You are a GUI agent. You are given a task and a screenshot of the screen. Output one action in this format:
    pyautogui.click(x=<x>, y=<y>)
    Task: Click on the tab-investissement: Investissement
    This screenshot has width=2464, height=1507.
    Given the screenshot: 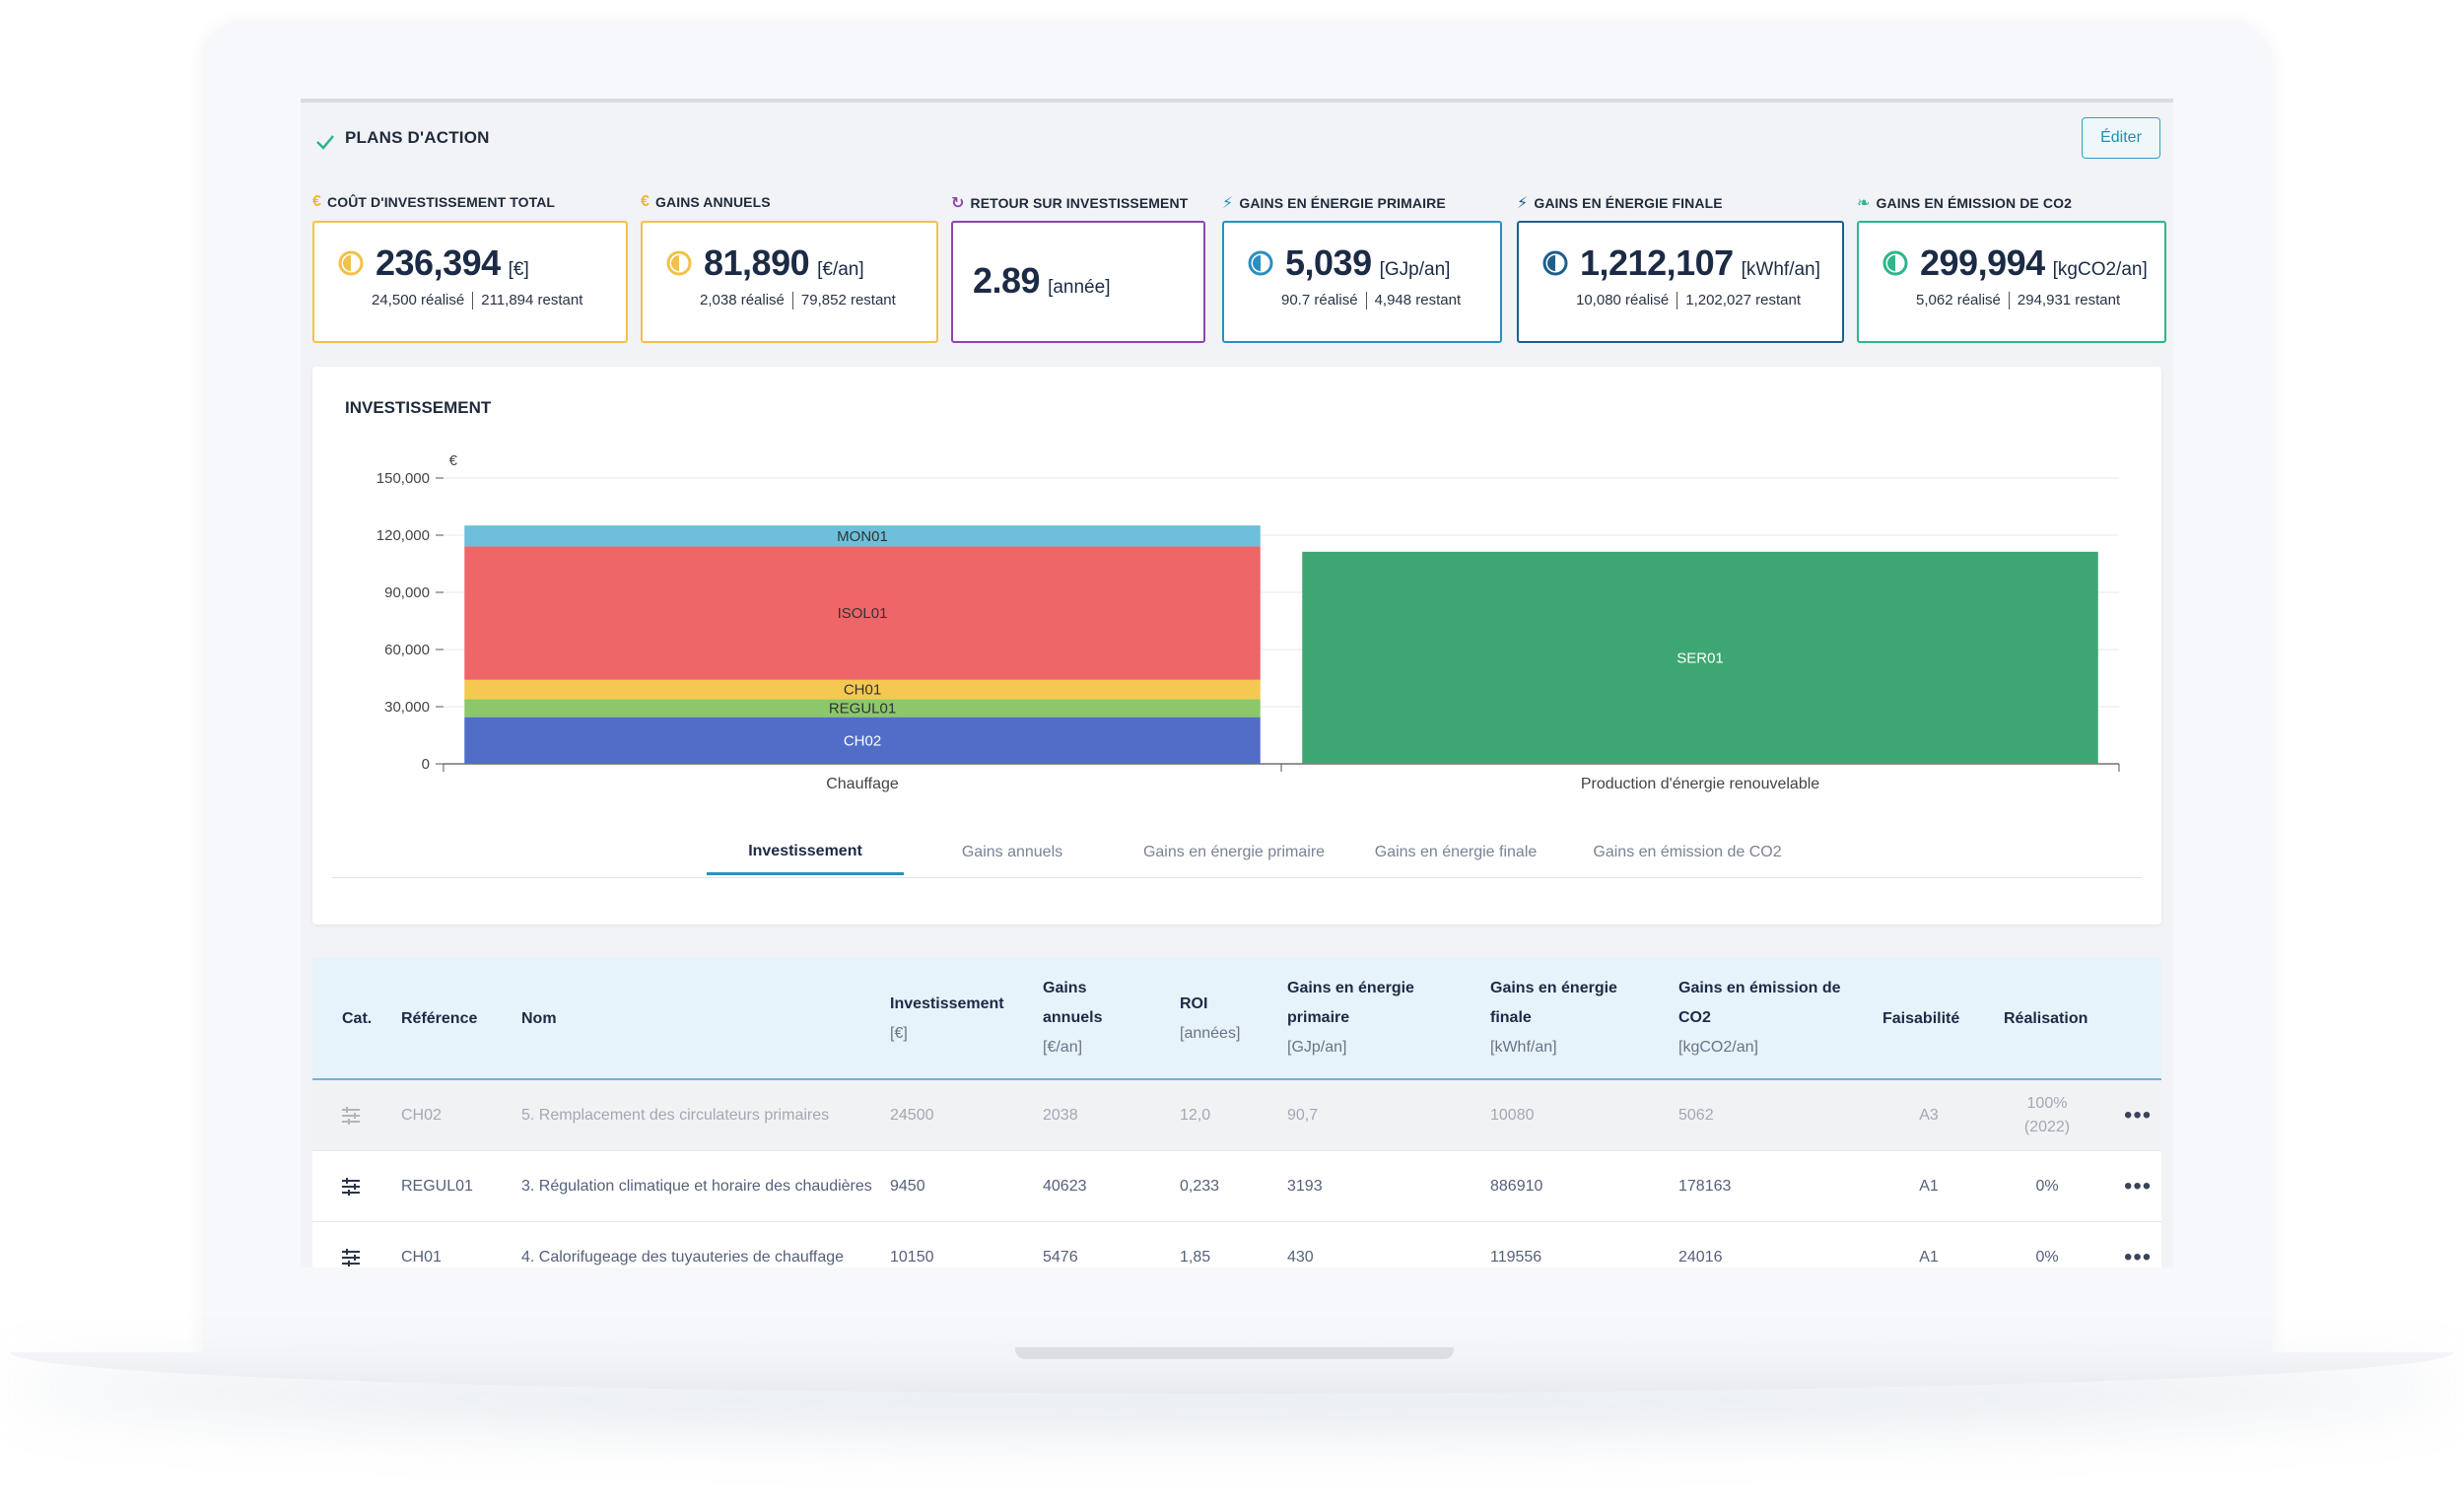 What is the action you would take?
    pyautogui.click(x=805, y=852)
    